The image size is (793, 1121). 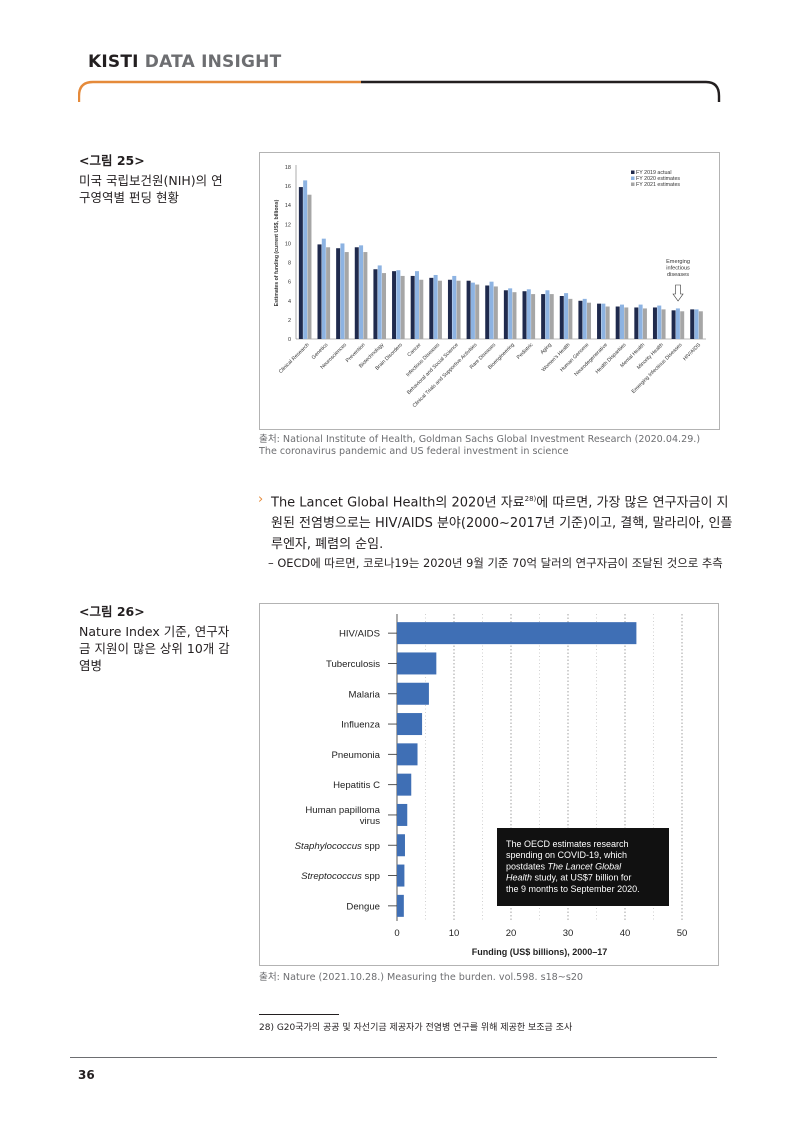 I want to click on x-tick-label: Clinical Research, so click(x=294, y=358).